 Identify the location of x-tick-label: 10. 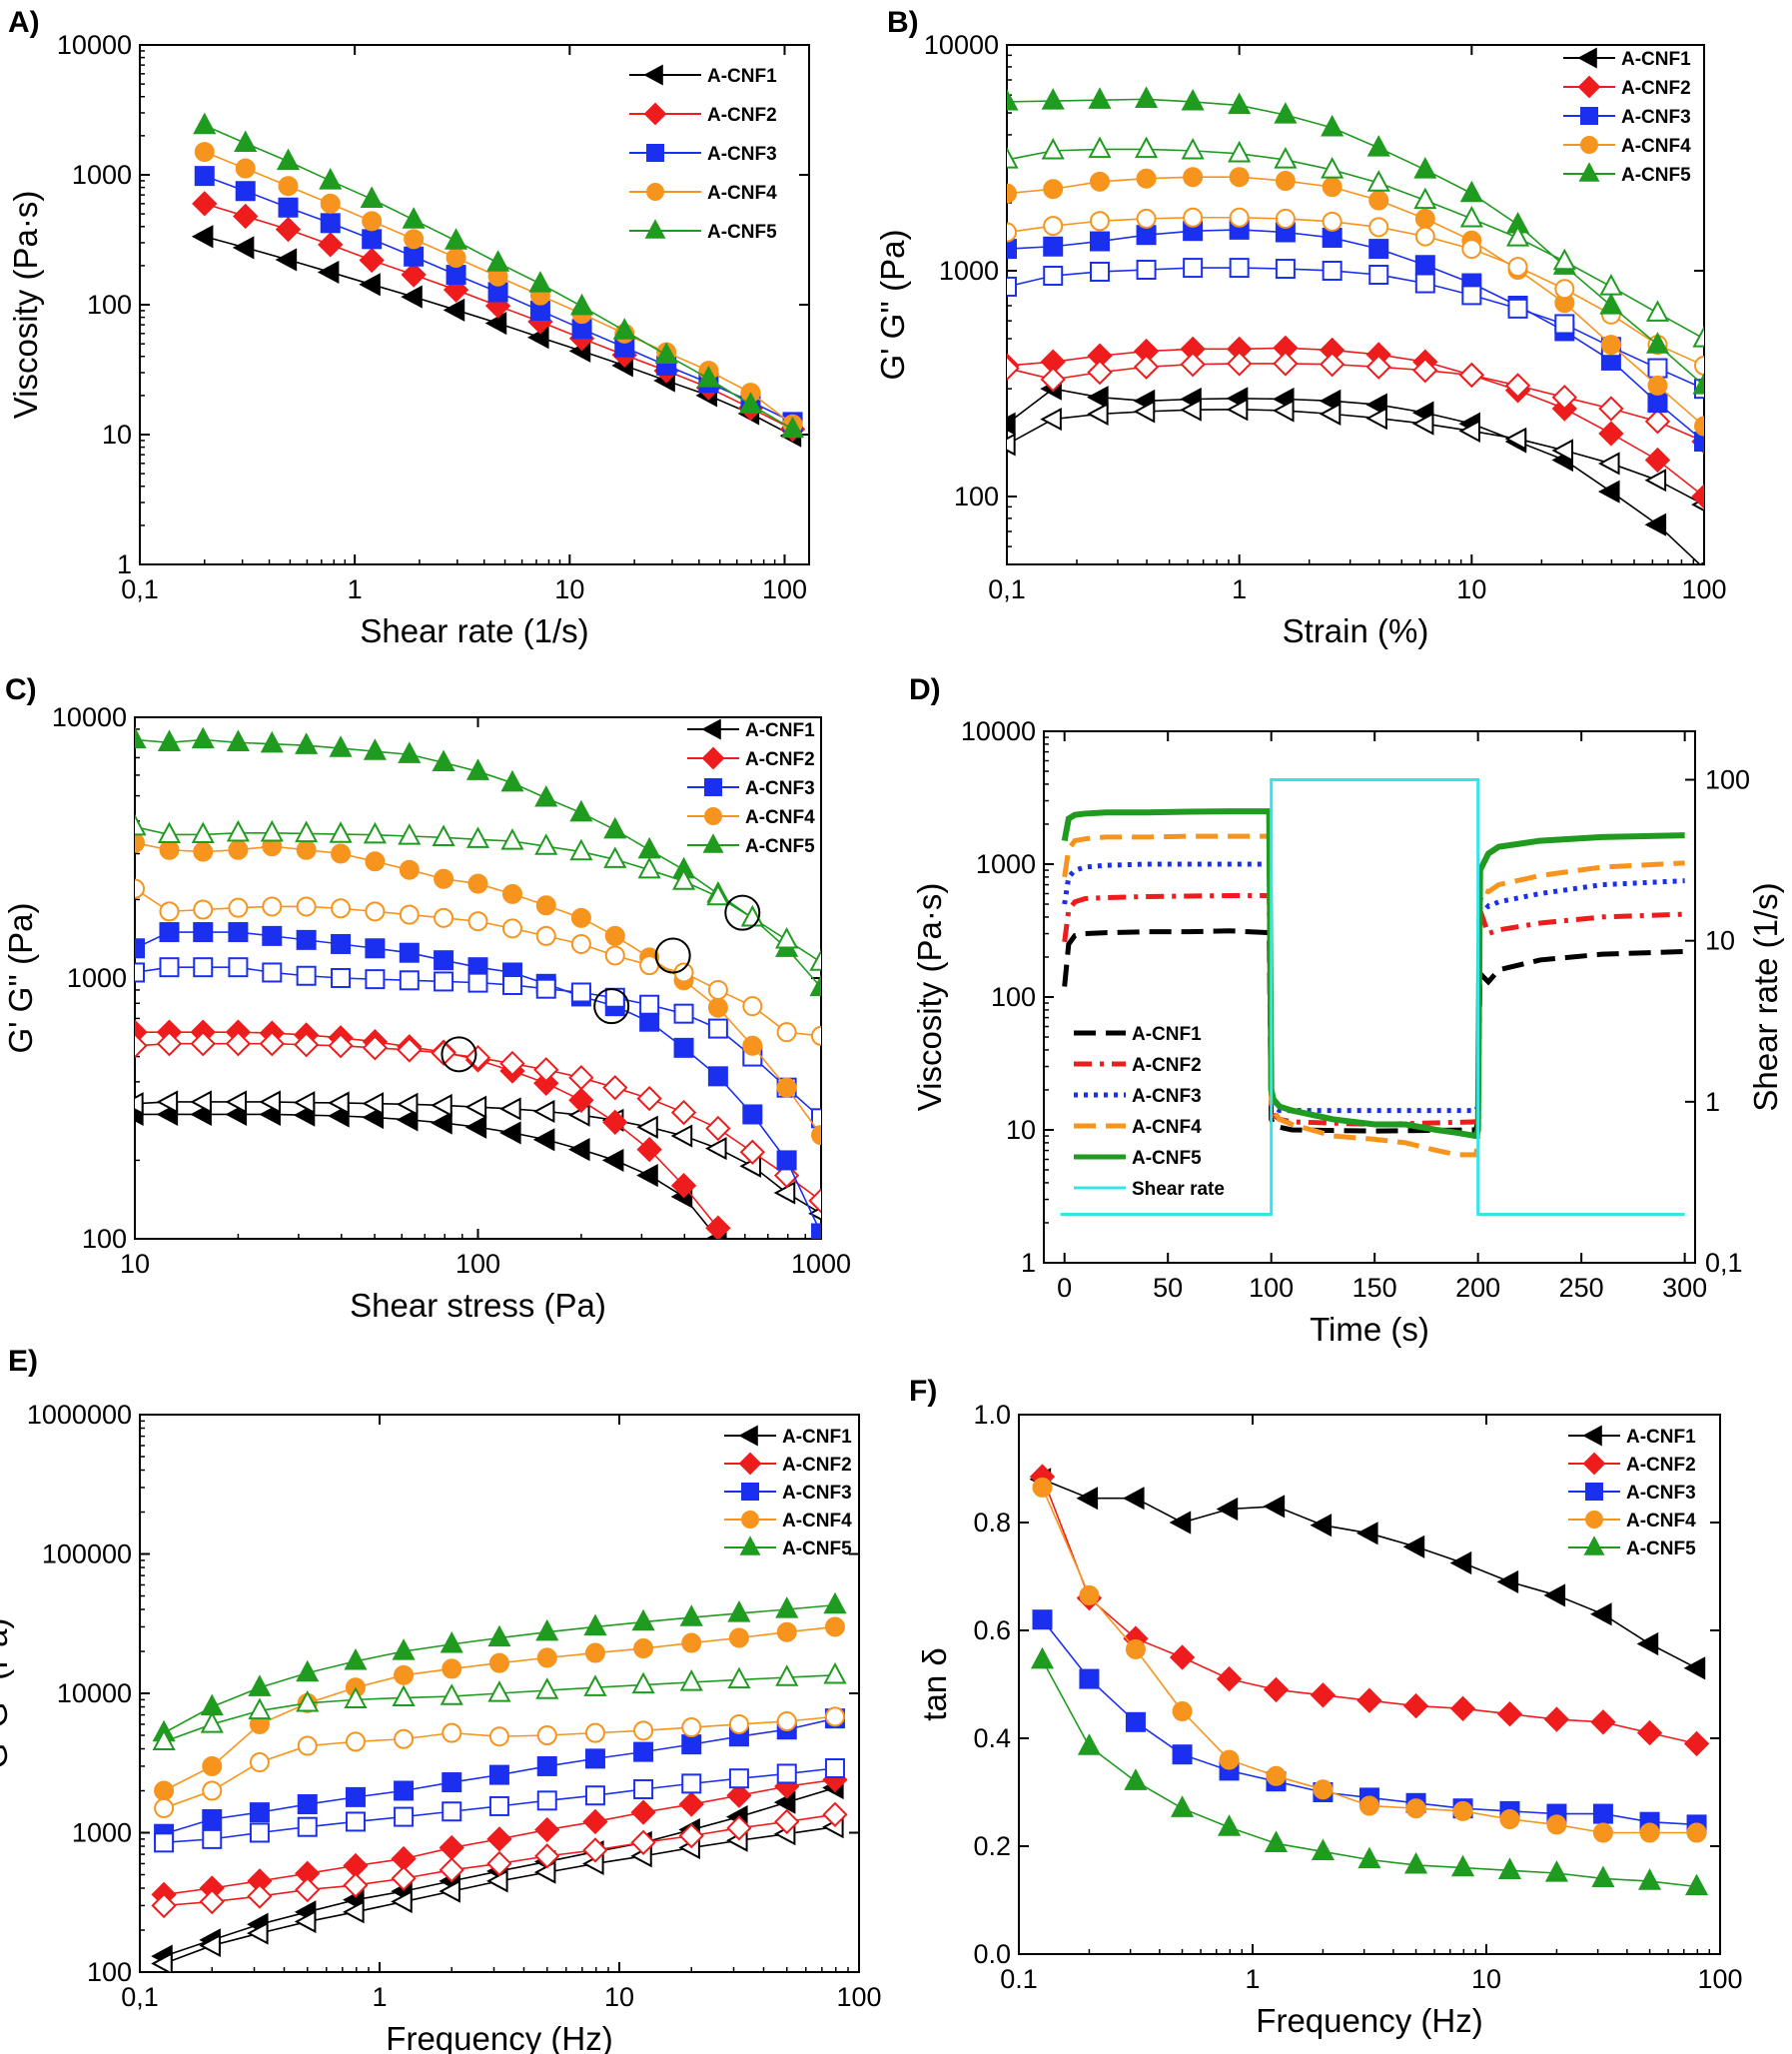
(619, 1997).